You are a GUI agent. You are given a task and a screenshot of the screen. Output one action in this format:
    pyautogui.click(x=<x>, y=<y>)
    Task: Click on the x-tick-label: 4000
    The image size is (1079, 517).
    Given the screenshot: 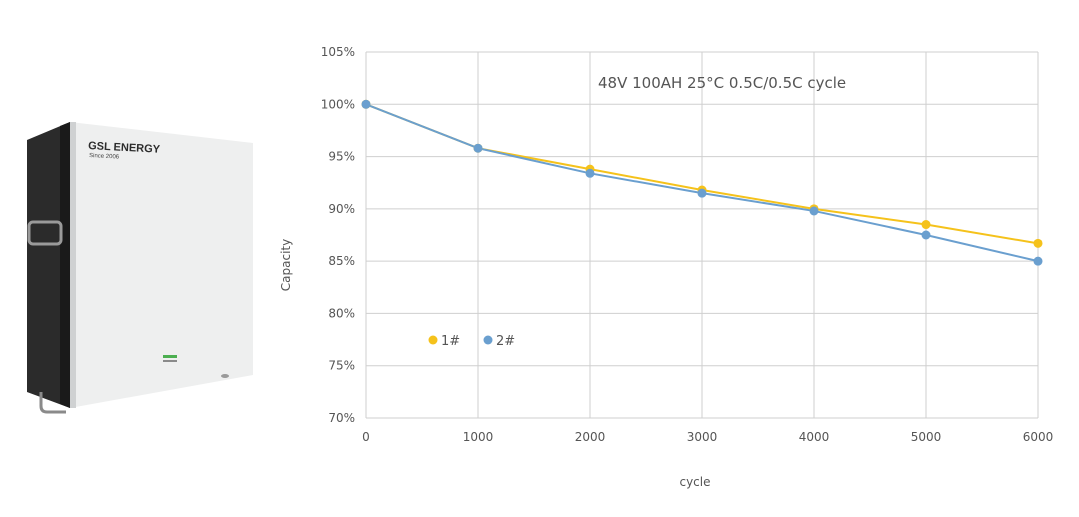 What is the action you would take?
    pyautogui.click(x=814, y=437)
    